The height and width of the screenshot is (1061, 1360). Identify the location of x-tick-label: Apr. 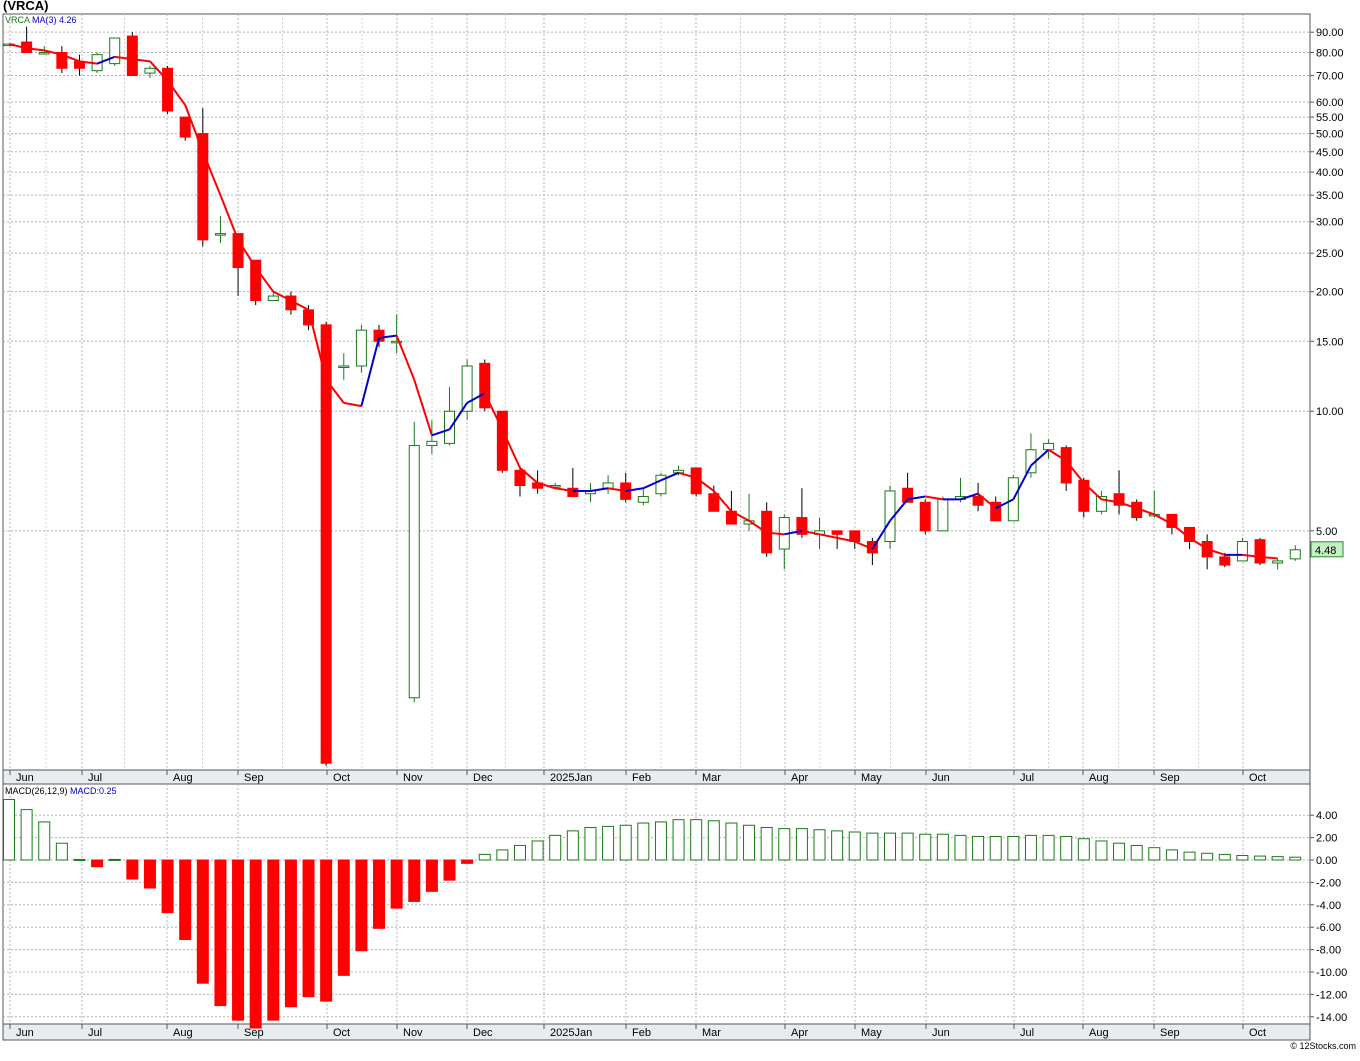
(799, 778).